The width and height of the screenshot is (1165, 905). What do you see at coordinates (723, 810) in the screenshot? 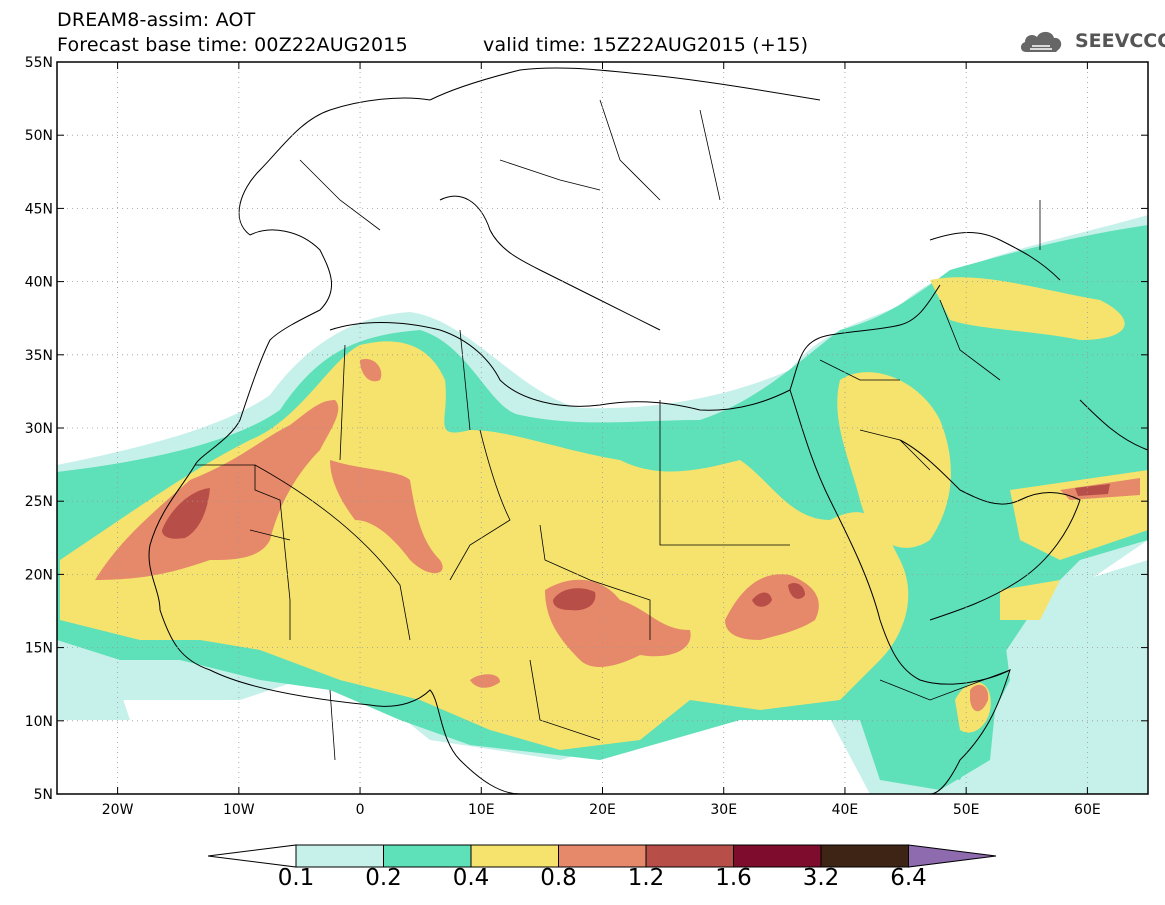
I see `lon-tick-label: 30E` at bounding box center [723, 810].